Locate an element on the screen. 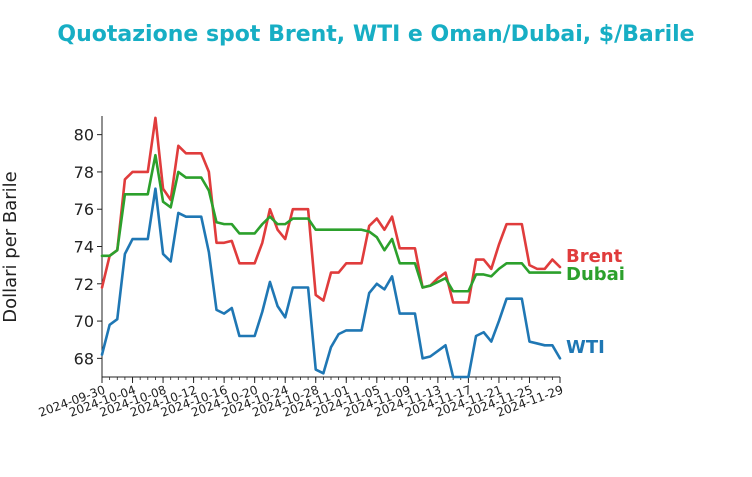 The width and height of the screenshot is (752, 477). series-label-dubai: Dubai is located at coordinates (595, 274).